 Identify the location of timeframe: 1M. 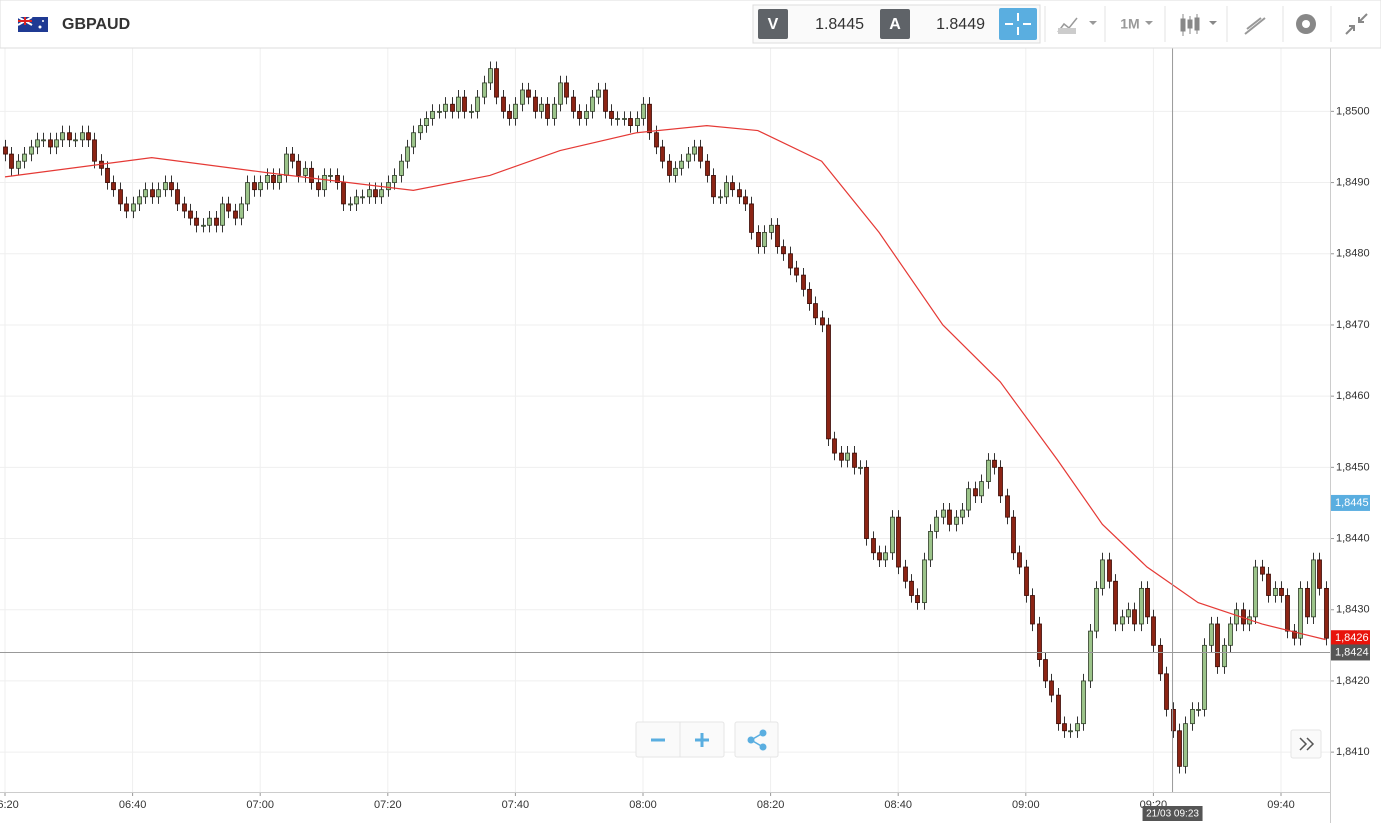
(1129, 24).